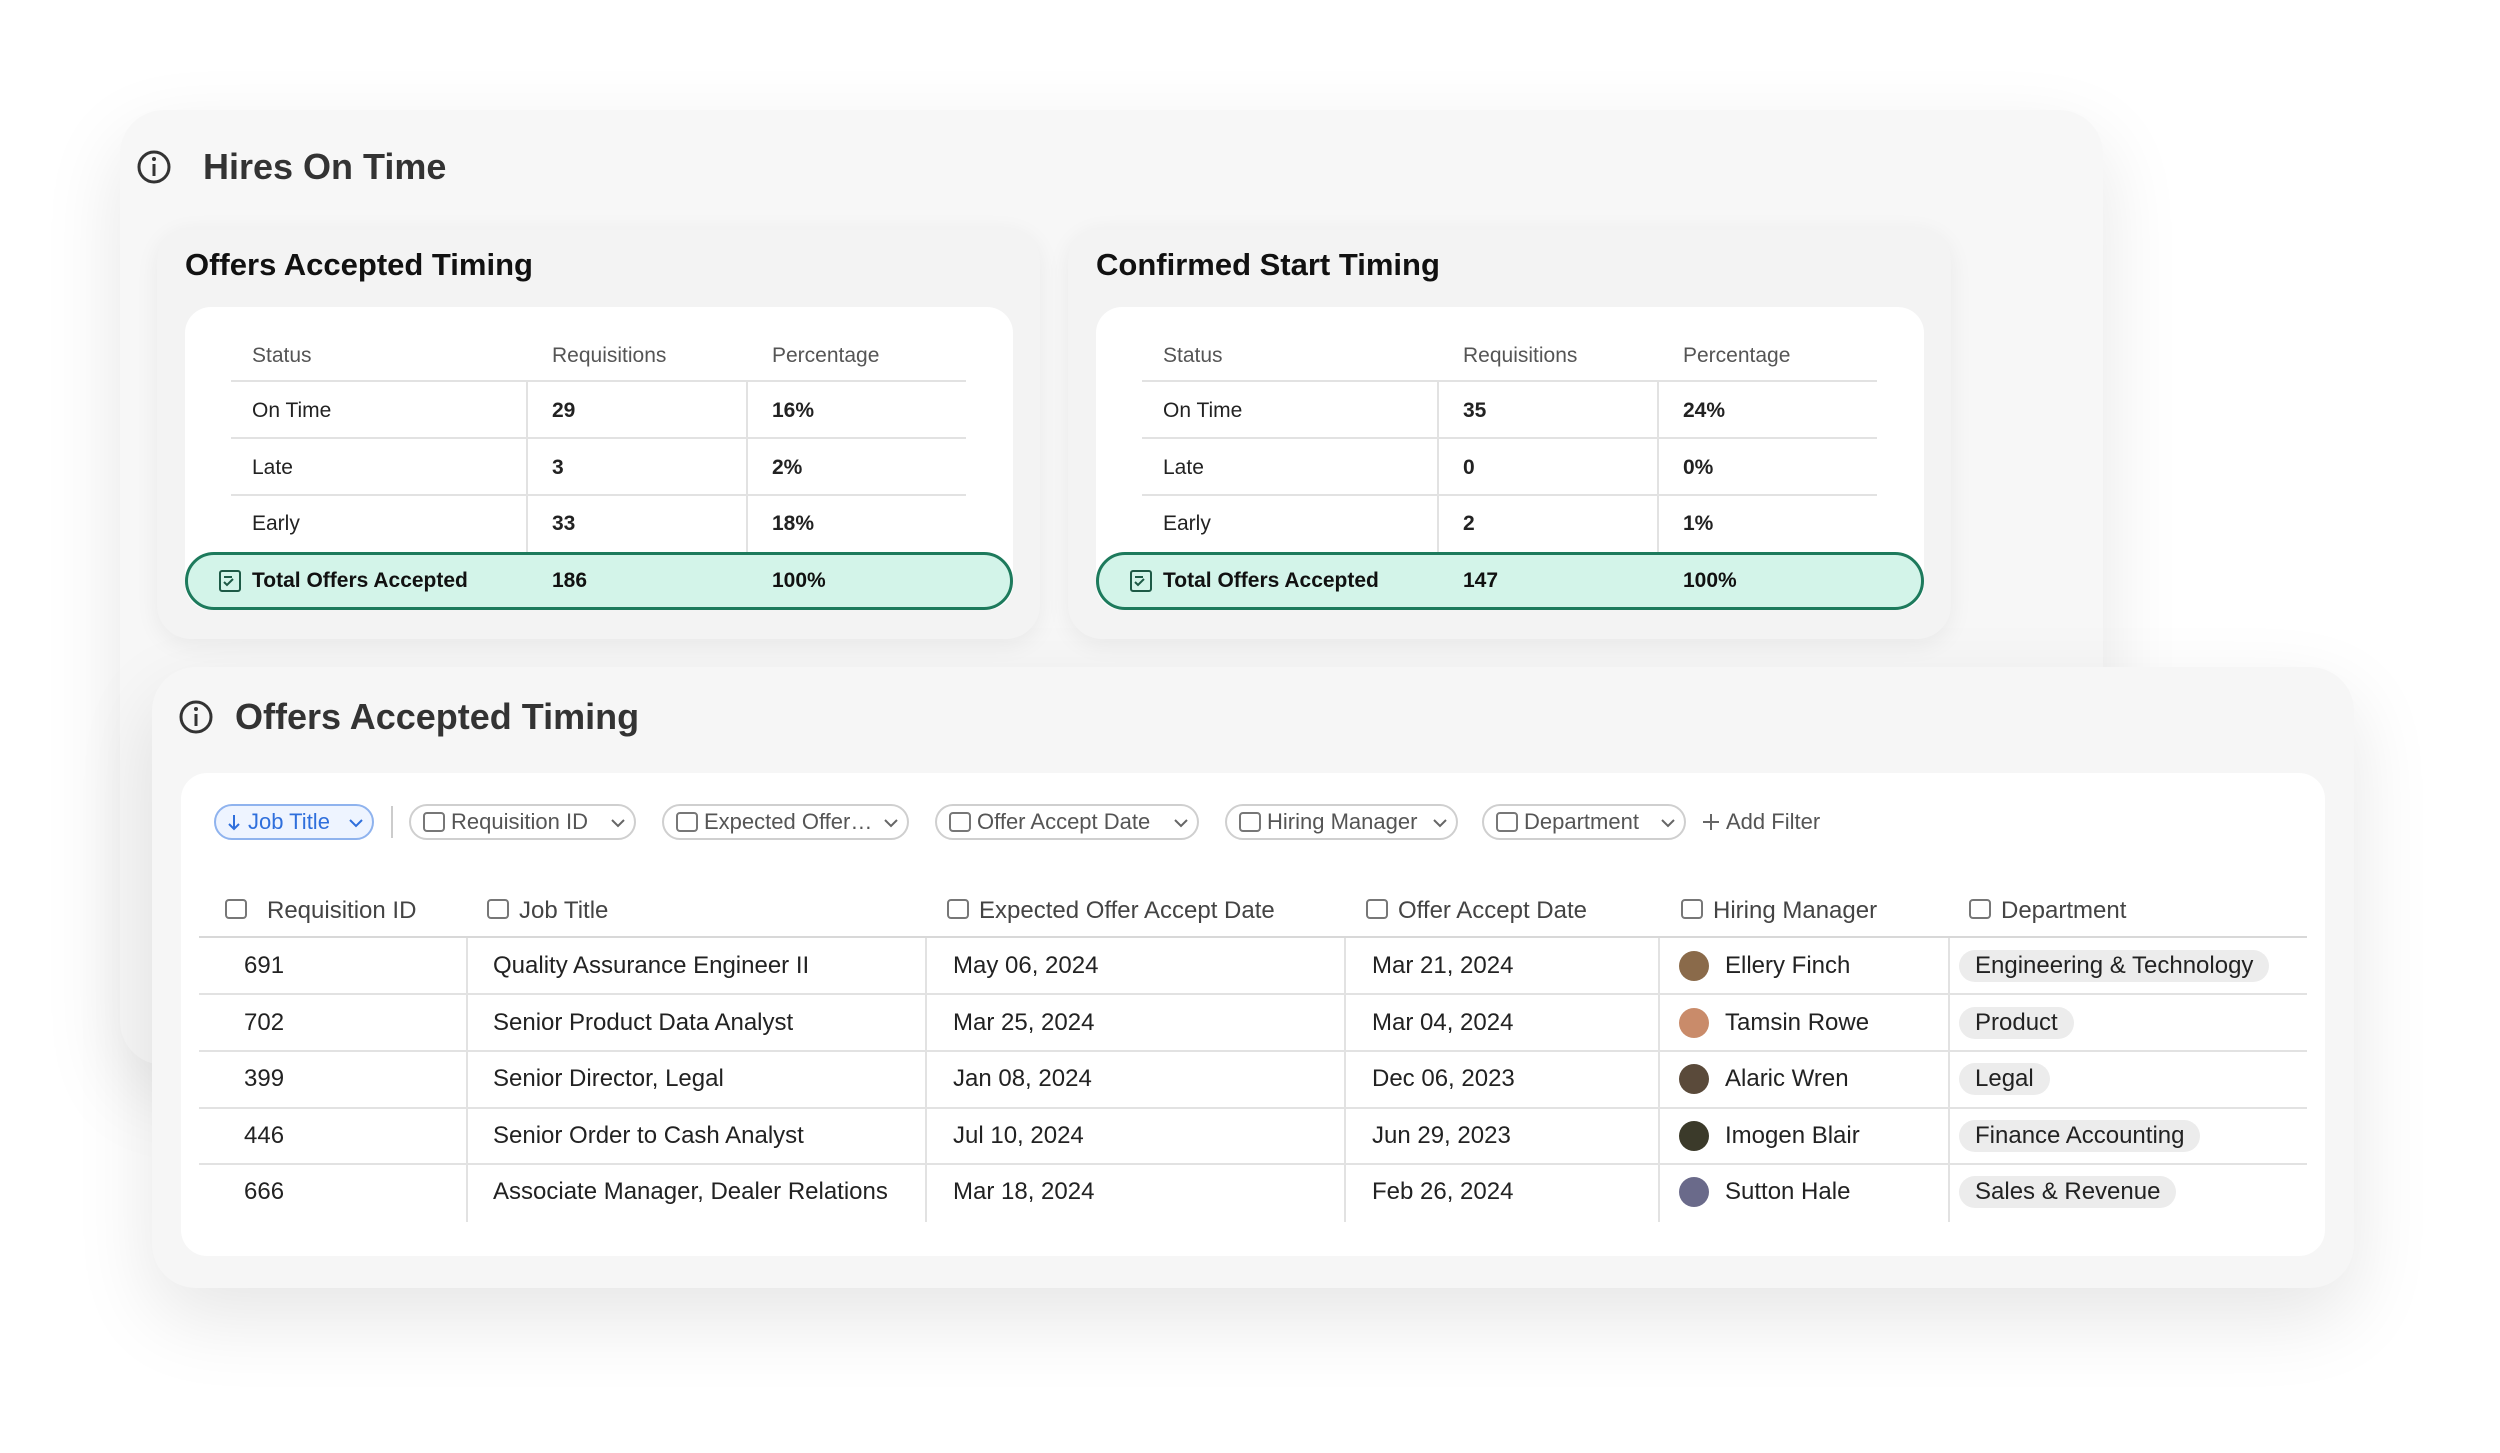 This screenshot has height=1453, width=2500. Describe the element at coordinates (1024, 1191) in the screenshot. I see `table-cell: Mar 18, 2024` at that location.